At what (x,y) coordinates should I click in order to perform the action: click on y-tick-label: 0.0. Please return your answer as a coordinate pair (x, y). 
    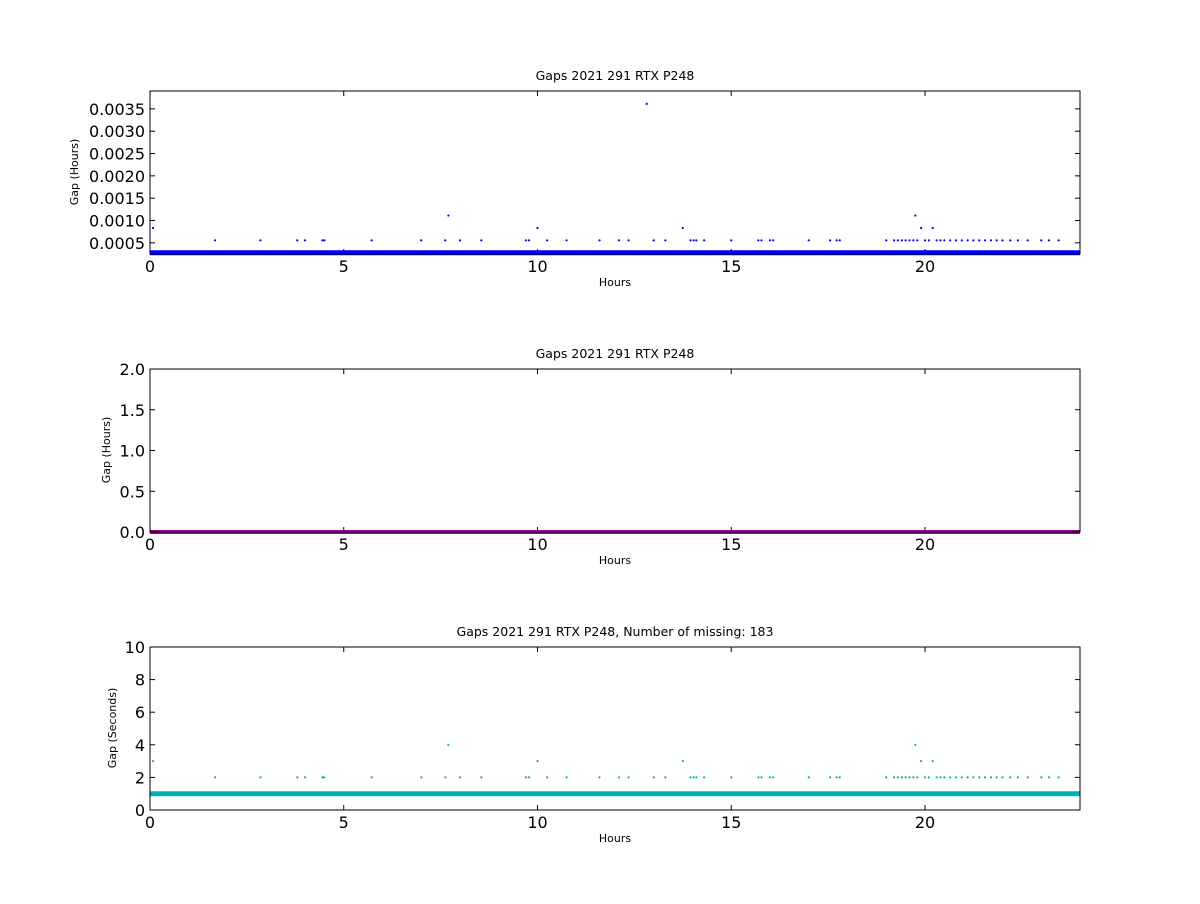
    Looking at the image, I should click on (132, 532).